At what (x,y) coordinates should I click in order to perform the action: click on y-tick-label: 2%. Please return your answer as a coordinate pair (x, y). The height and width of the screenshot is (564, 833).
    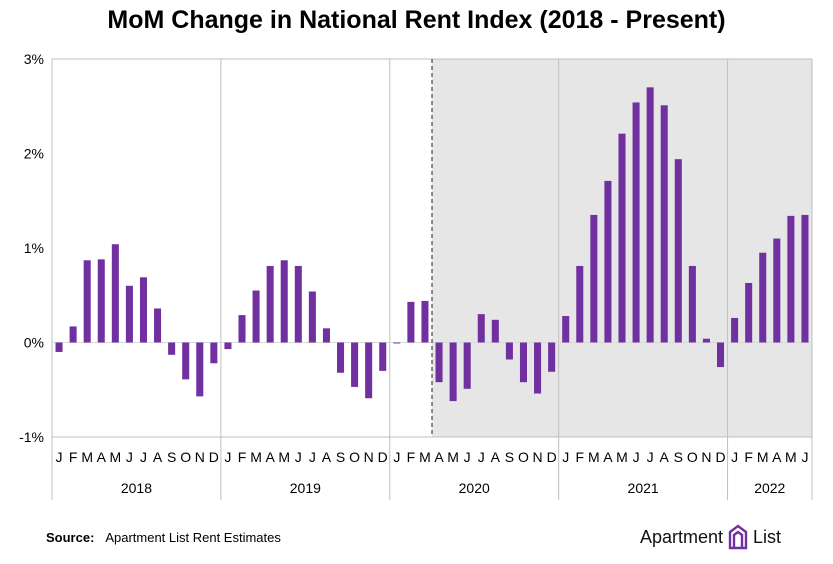
    Looking at the image, I should click on (34, 154).